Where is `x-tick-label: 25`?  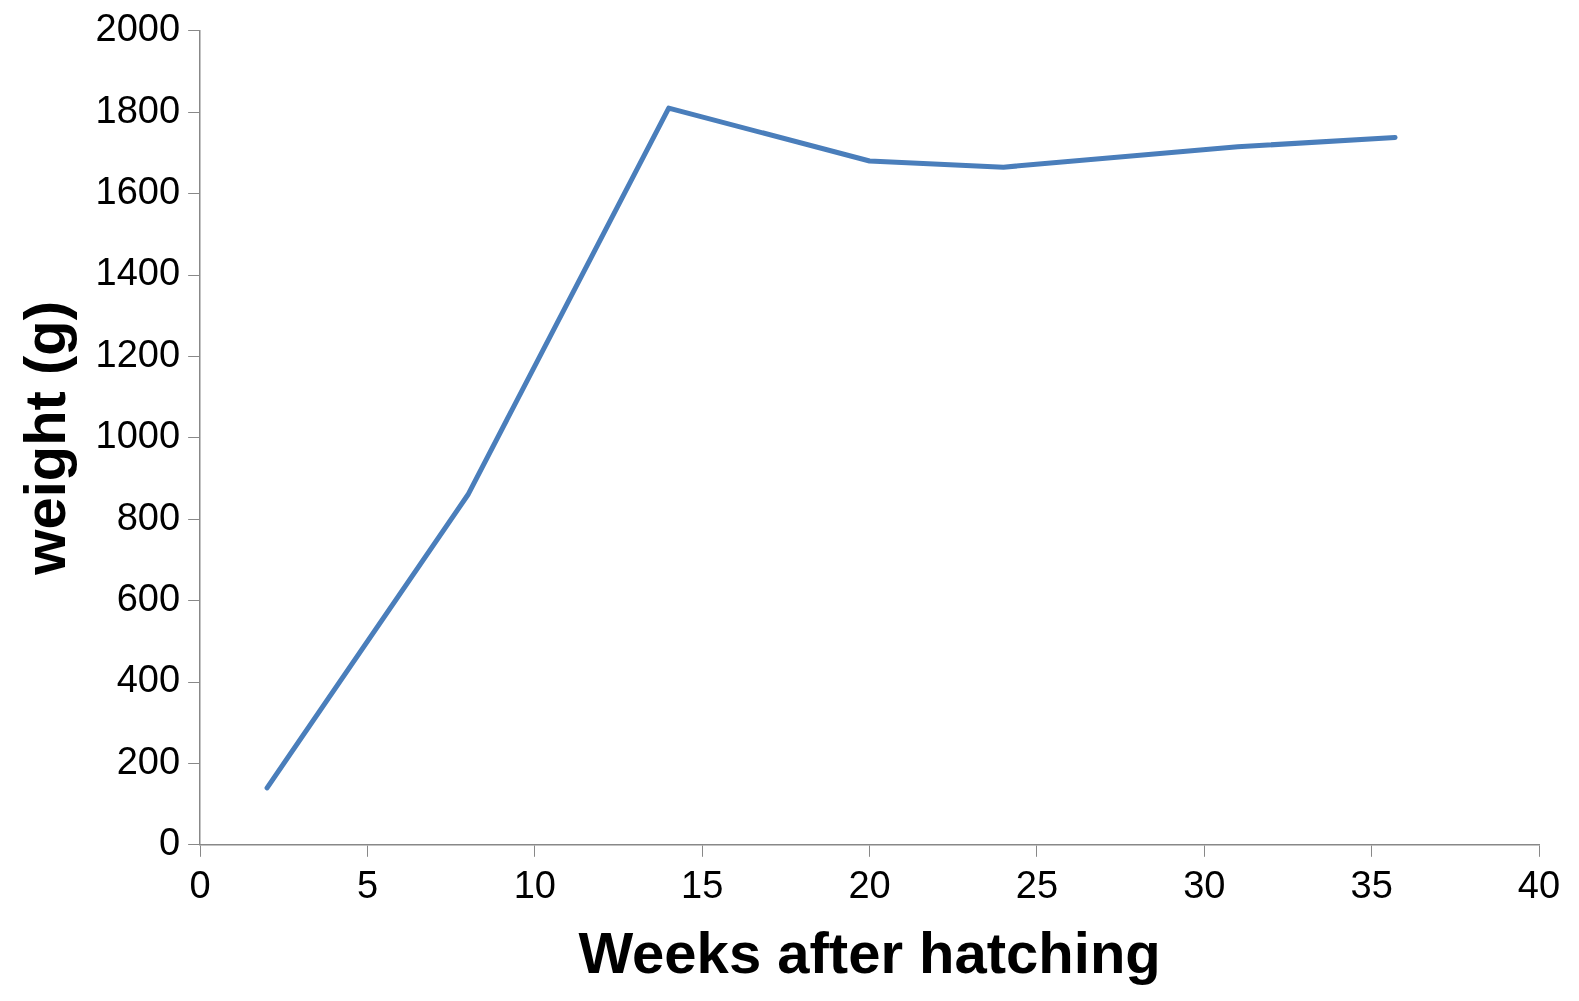
x-tick-label: 25 is located at coordinates (1037, 885).